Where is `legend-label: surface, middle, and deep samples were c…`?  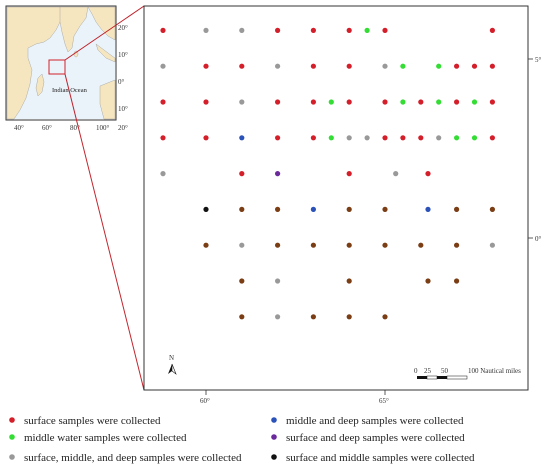 legend-label: surface, middle, and deep samples were c… is located at coordinates (133, 458).